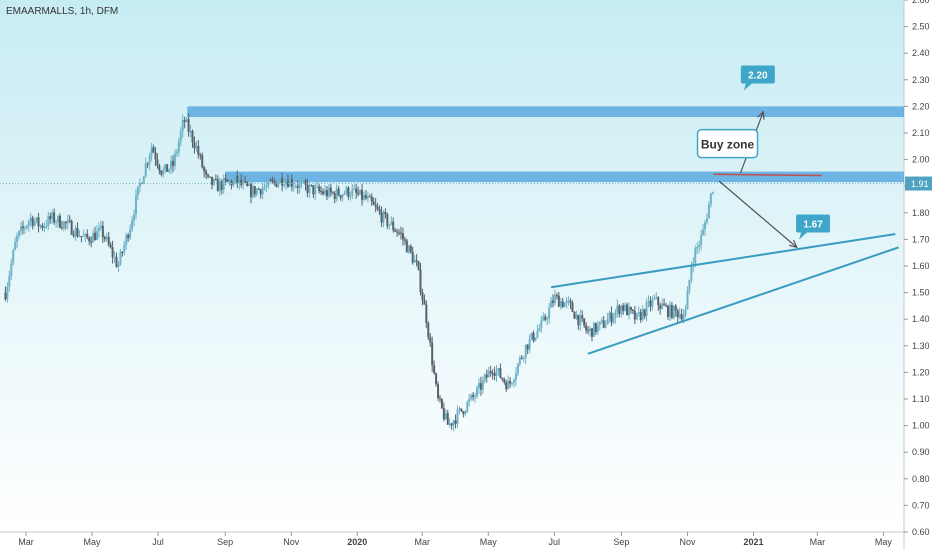 The height and width of the screenshot is (550, 932). What do you see at coordinates (921, 53) in the screenshot?
I see `y-tick-label: 2.40` at bounding box center [921, 53].